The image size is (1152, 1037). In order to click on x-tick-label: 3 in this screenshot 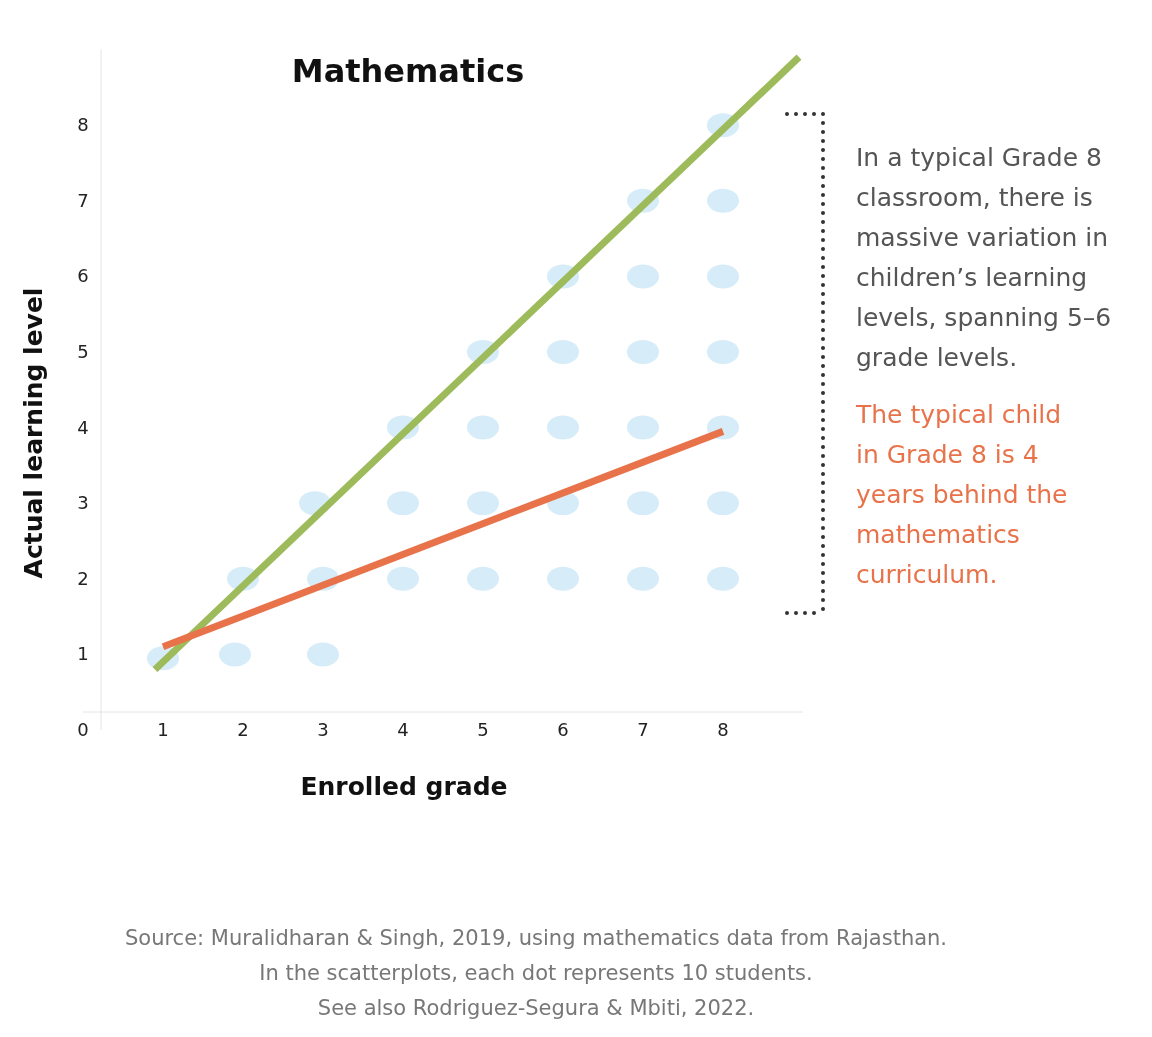, I will do `click(323, 729)`.